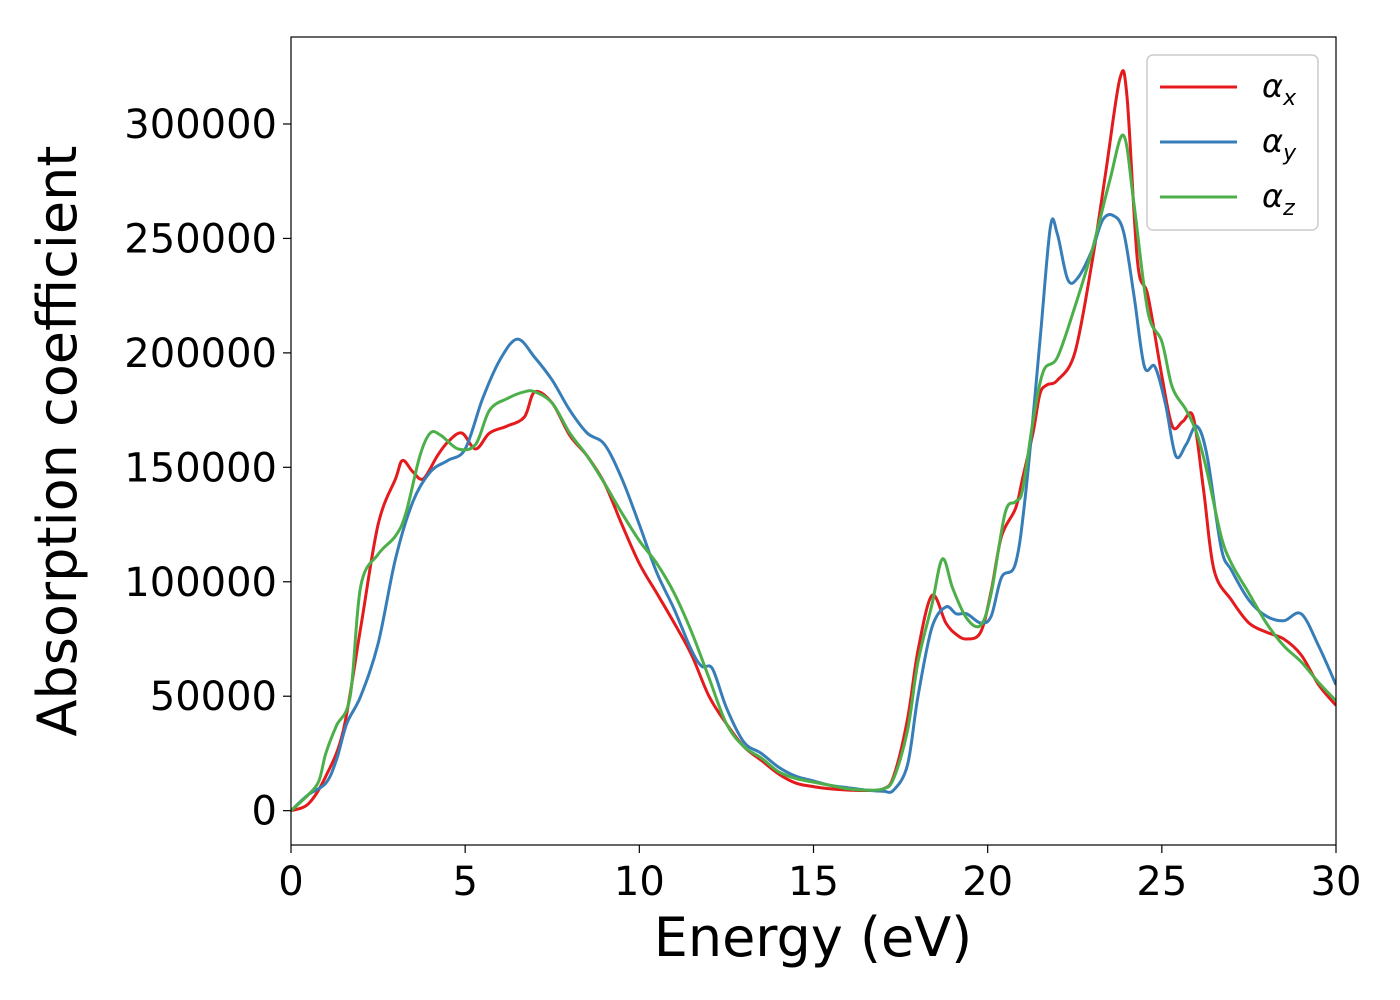 The width and height of the screenshot is (1400, 1000). What do you see at coordinates (200, 583) in the screenshot?
I see `y-tick-label: 100000` at bounding box center [200, 583].